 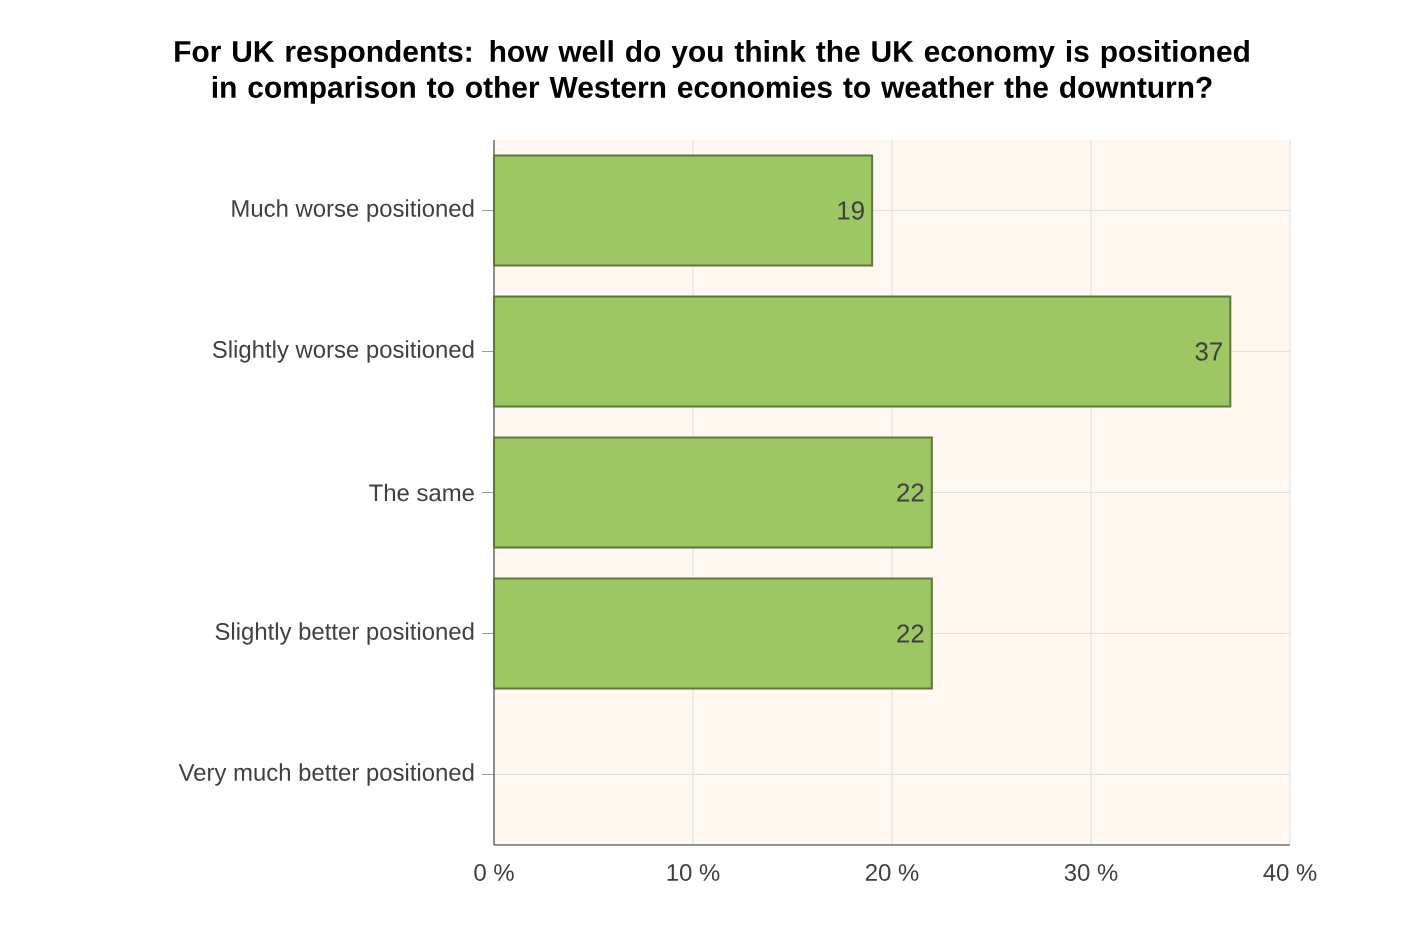 I want to click on x-tick-label: 30 %, so click(x=1091, y=872).